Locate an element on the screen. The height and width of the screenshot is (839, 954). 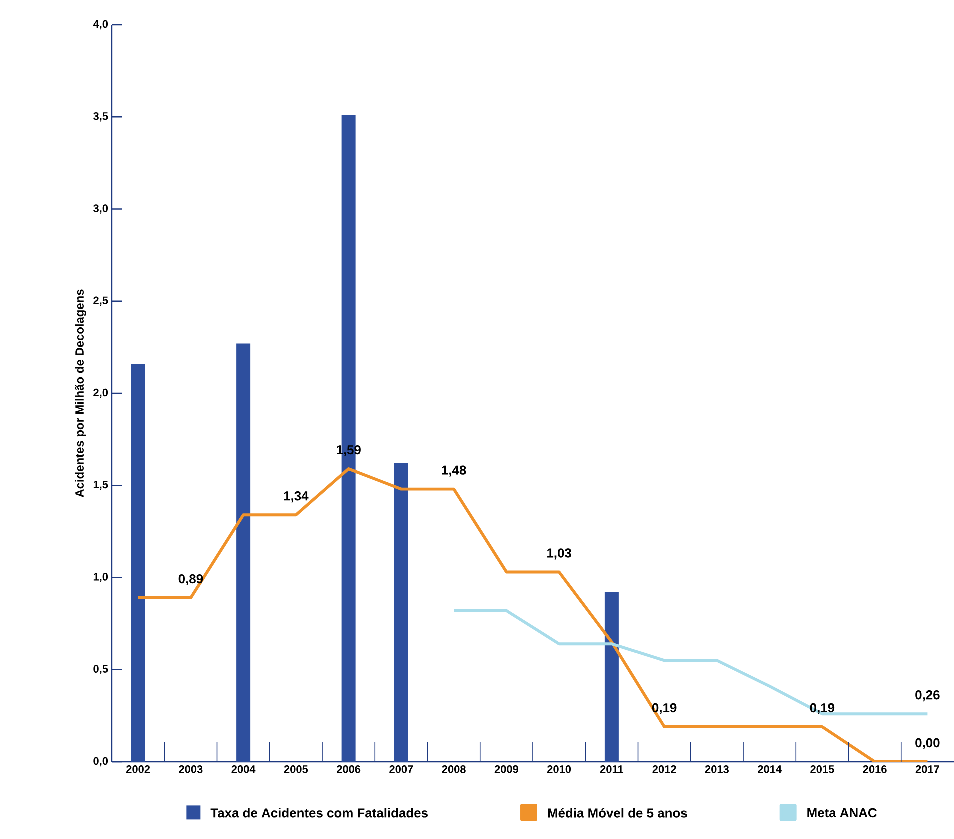
y-tick-label: 1,5 is located at coordinates (101, 485).